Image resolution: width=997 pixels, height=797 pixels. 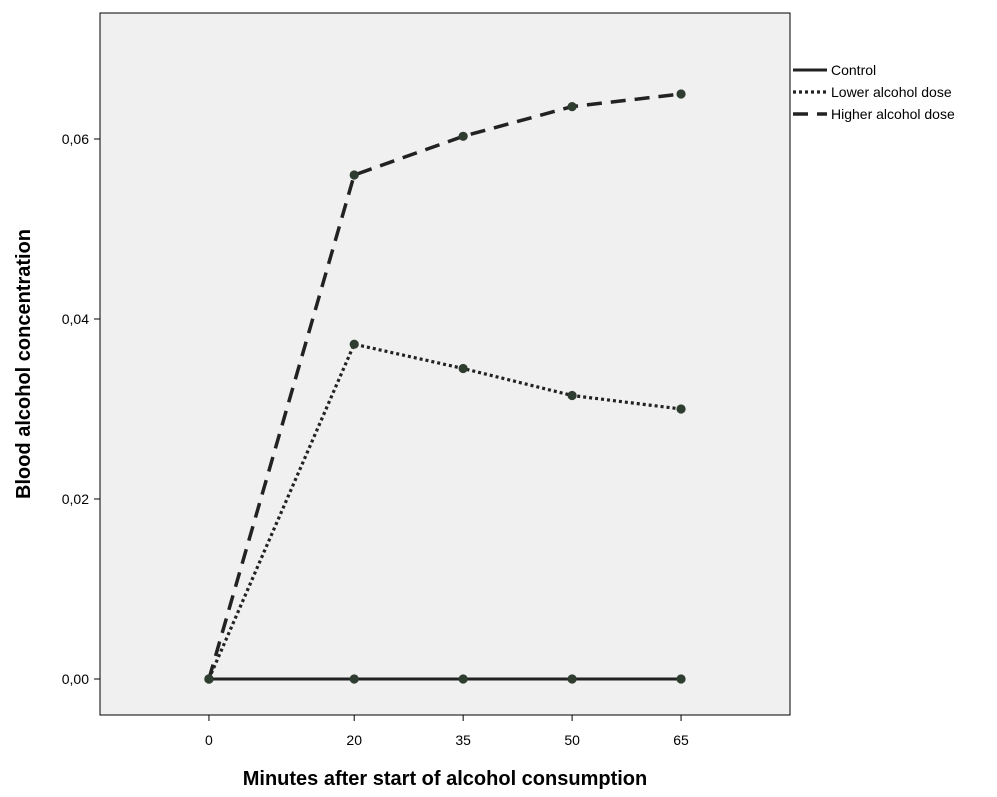 What do you see at coordinates (463, 740) in the screenshot?
I see `x-tick-label: 35` at bounding box center [463, 740].